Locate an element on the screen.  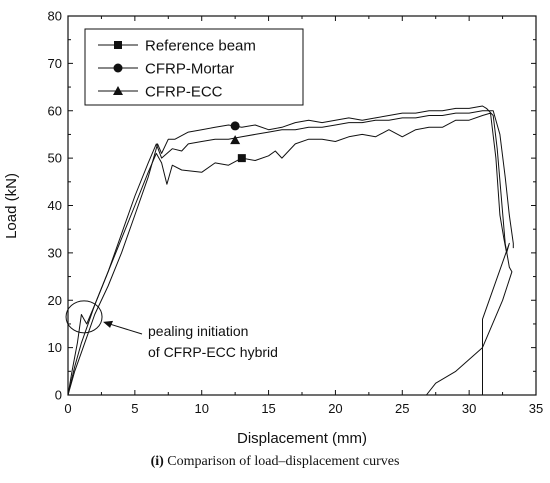
x-tick-label: 0 is located at coordinates (67, 408).